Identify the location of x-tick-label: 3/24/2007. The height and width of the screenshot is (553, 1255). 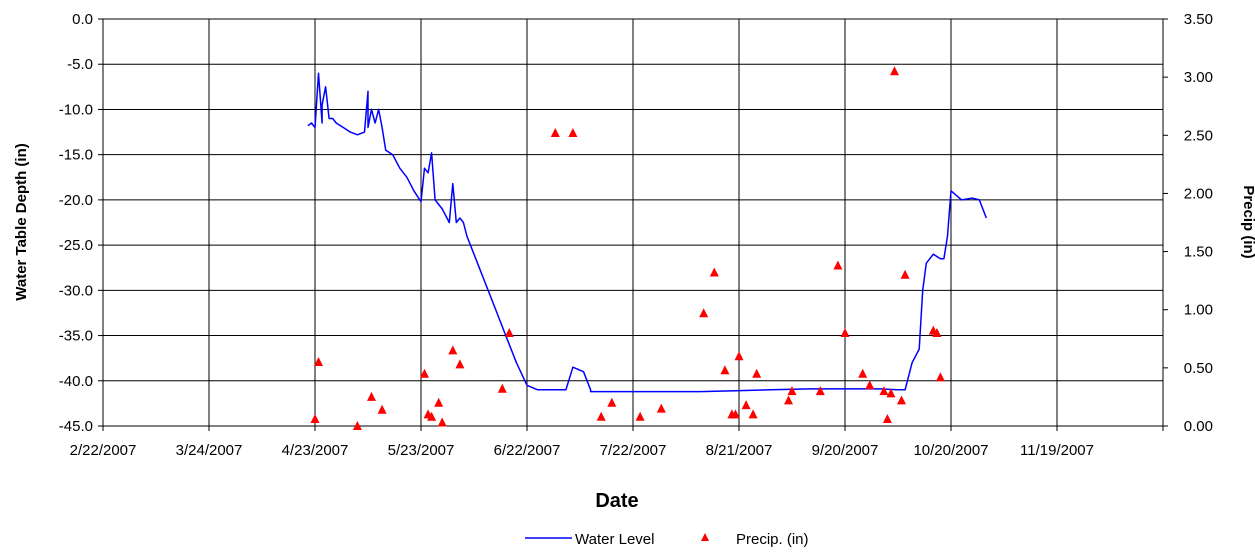
(209, 450).